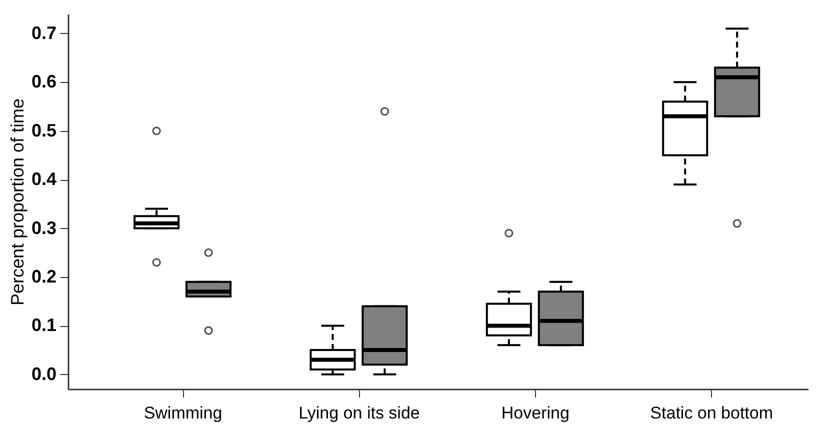  What do you see at coordinates (43, 179) in the screenshot?
I see `y-tick-label: 0.4` at bounding box center [43, 179].